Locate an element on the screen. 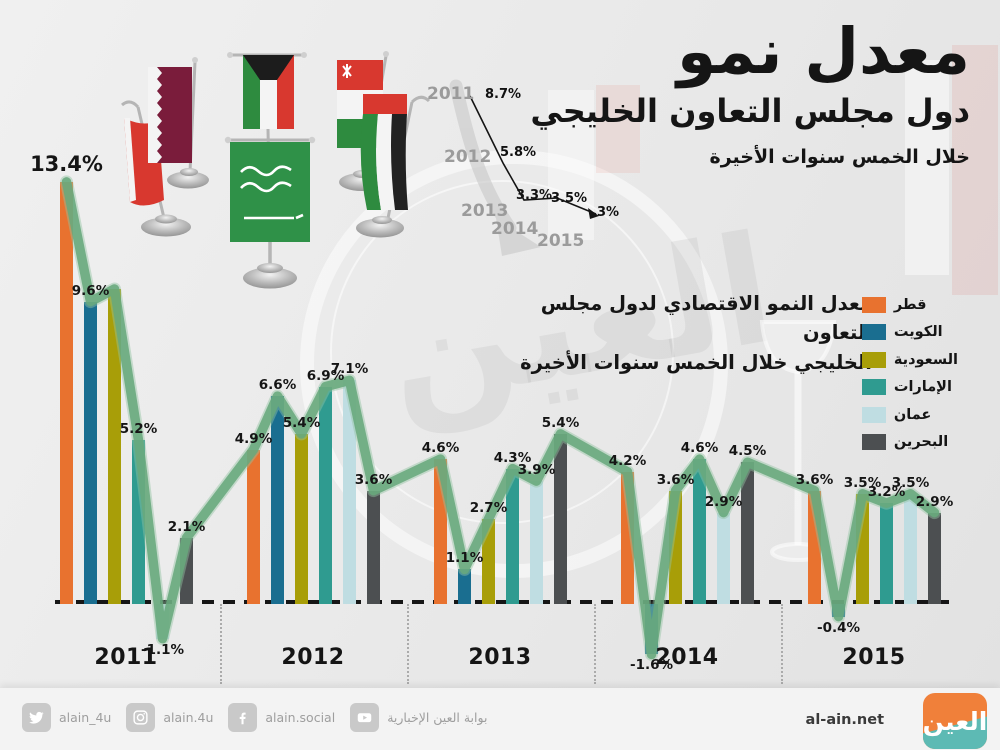 This screenshot has height=750, width=1000. legend-swatch-qatar is located at coordinates (873, 304).